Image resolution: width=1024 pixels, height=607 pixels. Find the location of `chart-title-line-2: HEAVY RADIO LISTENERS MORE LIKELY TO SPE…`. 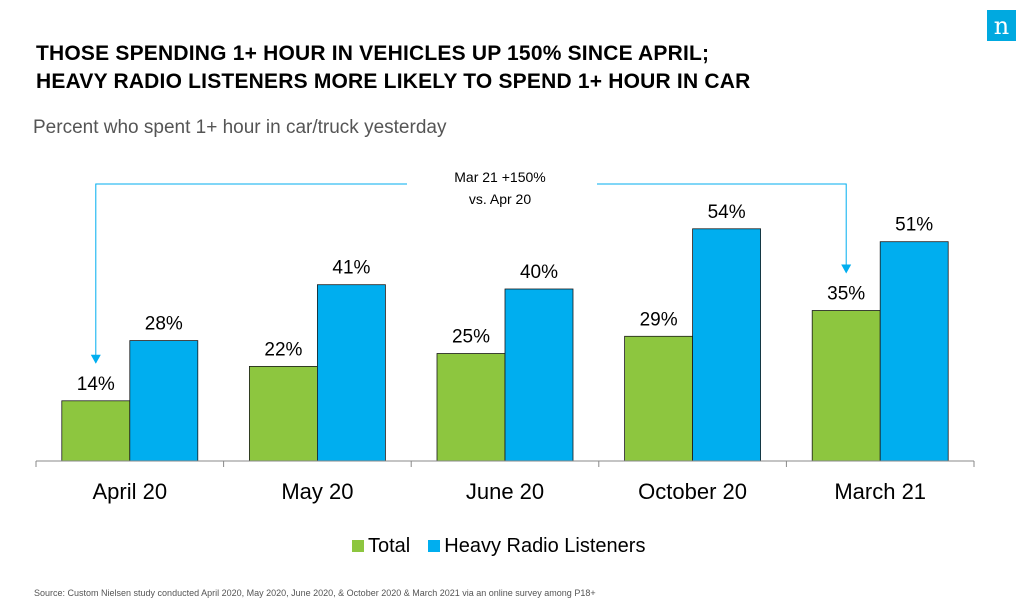

chart-title-line-2: HEAVY RADIO LISTENERS MORE LIKELY TO SPE… is located at coordinates (393, 81).